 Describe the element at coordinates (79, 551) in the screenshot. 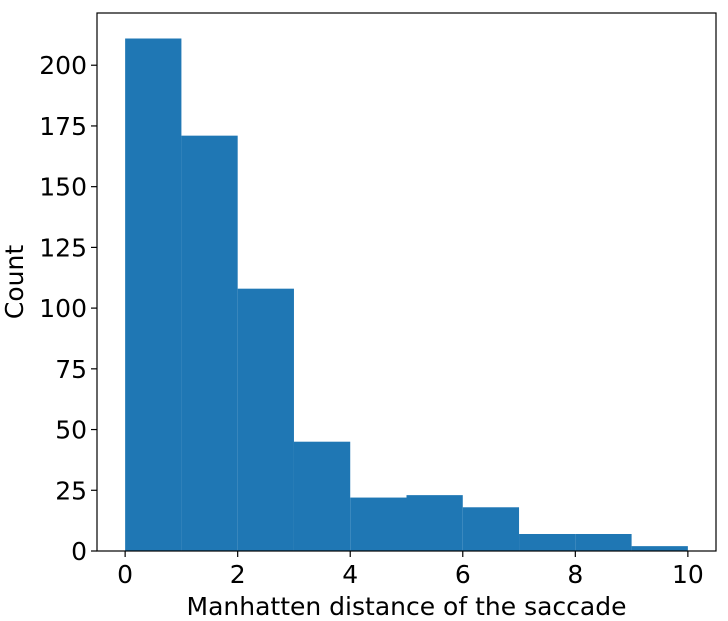

I see `y-tick-label: 0` at that location.